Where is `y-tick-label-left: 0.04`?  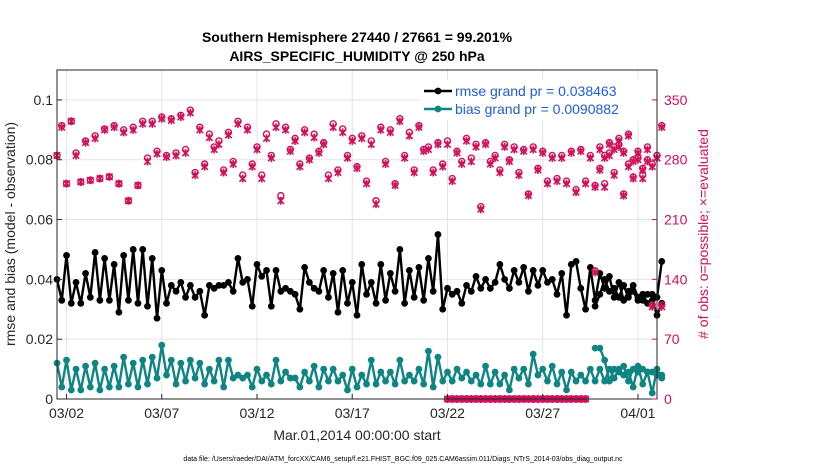 y-tick-label-left: 0.04 is located at coordinates (39, 279).